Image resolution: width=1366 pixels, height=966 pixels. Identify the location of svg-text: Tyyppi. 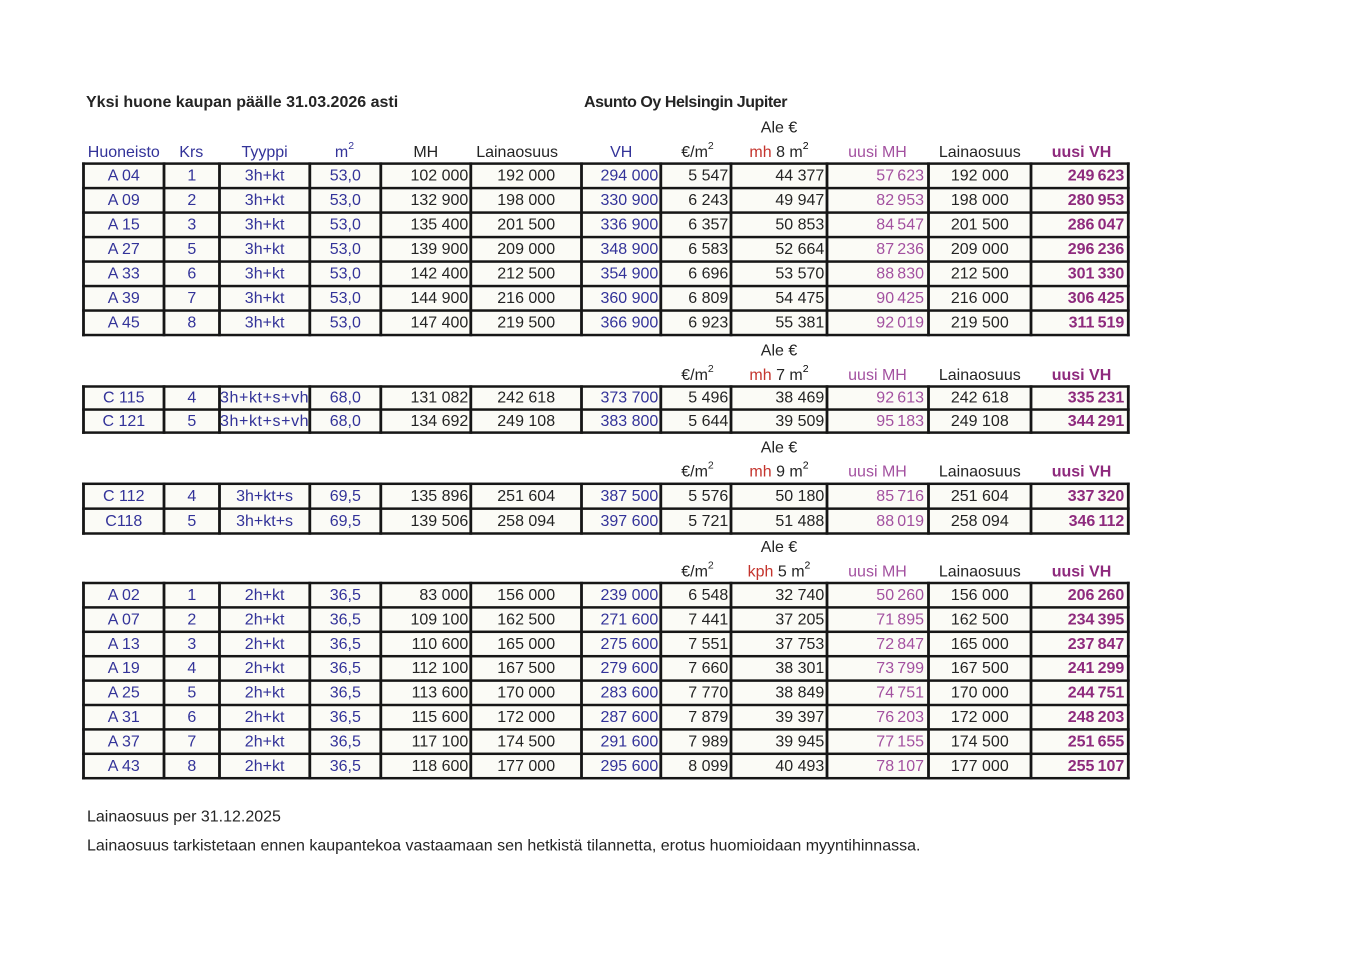
(264, 152).